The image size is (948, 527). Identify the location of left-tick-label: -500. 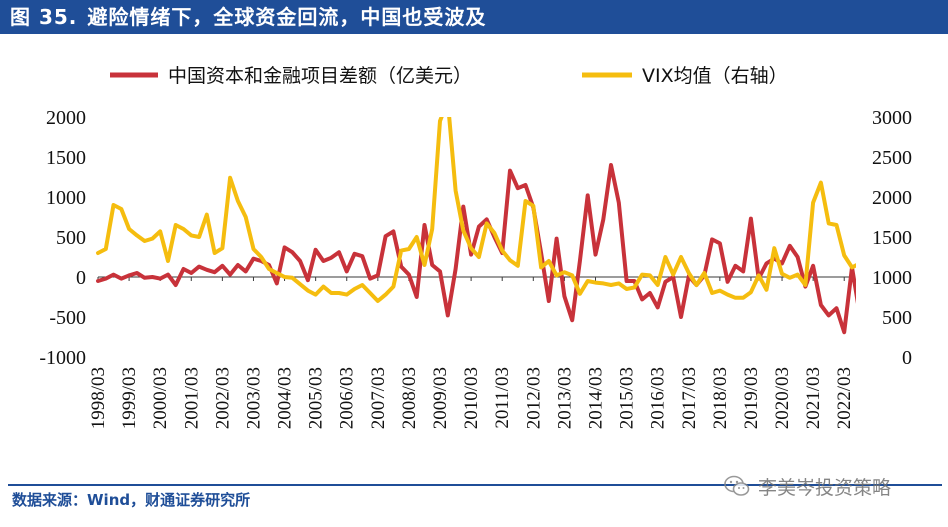
(67, 318).